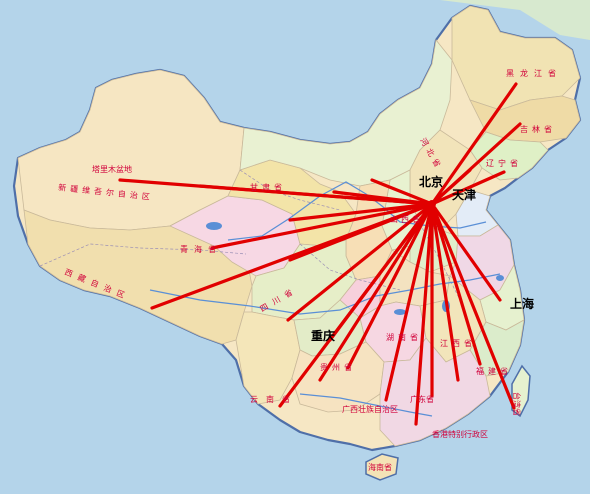 This screenshot has width=590, height=494. I want to click on region-label-guangdong: 广东省, so click(422, 399).